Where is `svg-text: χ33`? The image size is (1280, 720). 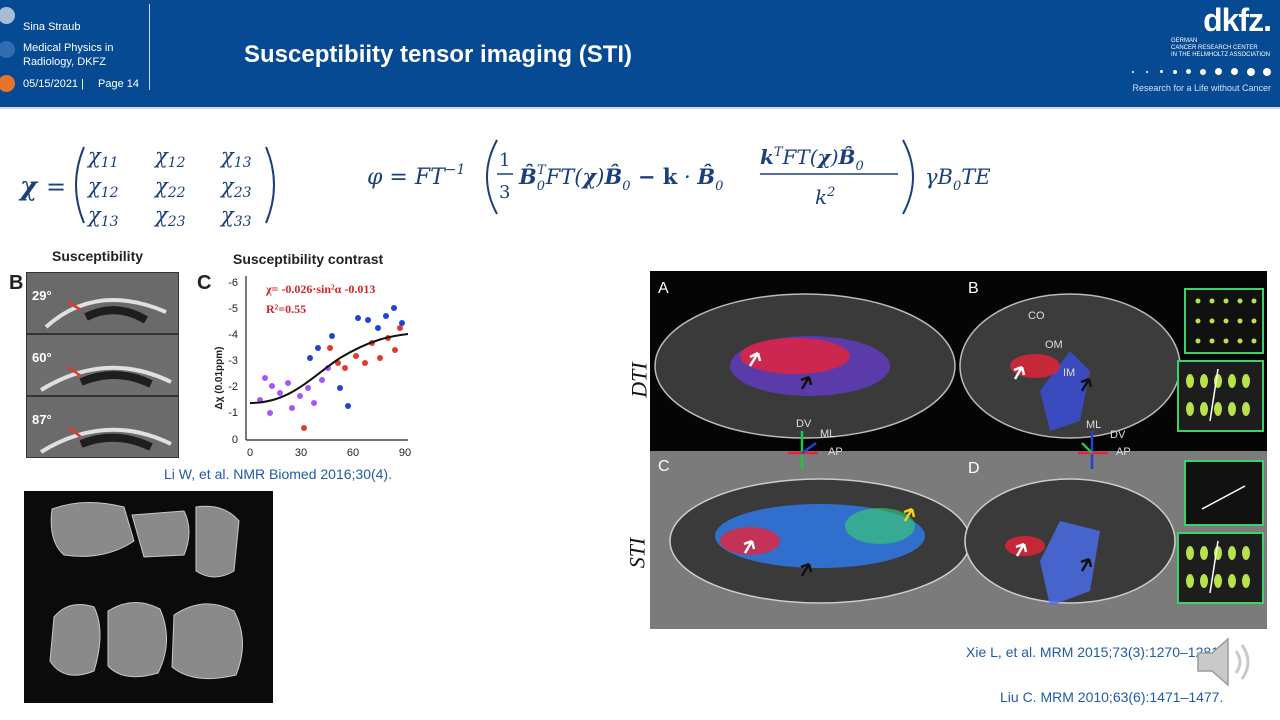
svg-text: χ33 is located at coordinates (235, 216).